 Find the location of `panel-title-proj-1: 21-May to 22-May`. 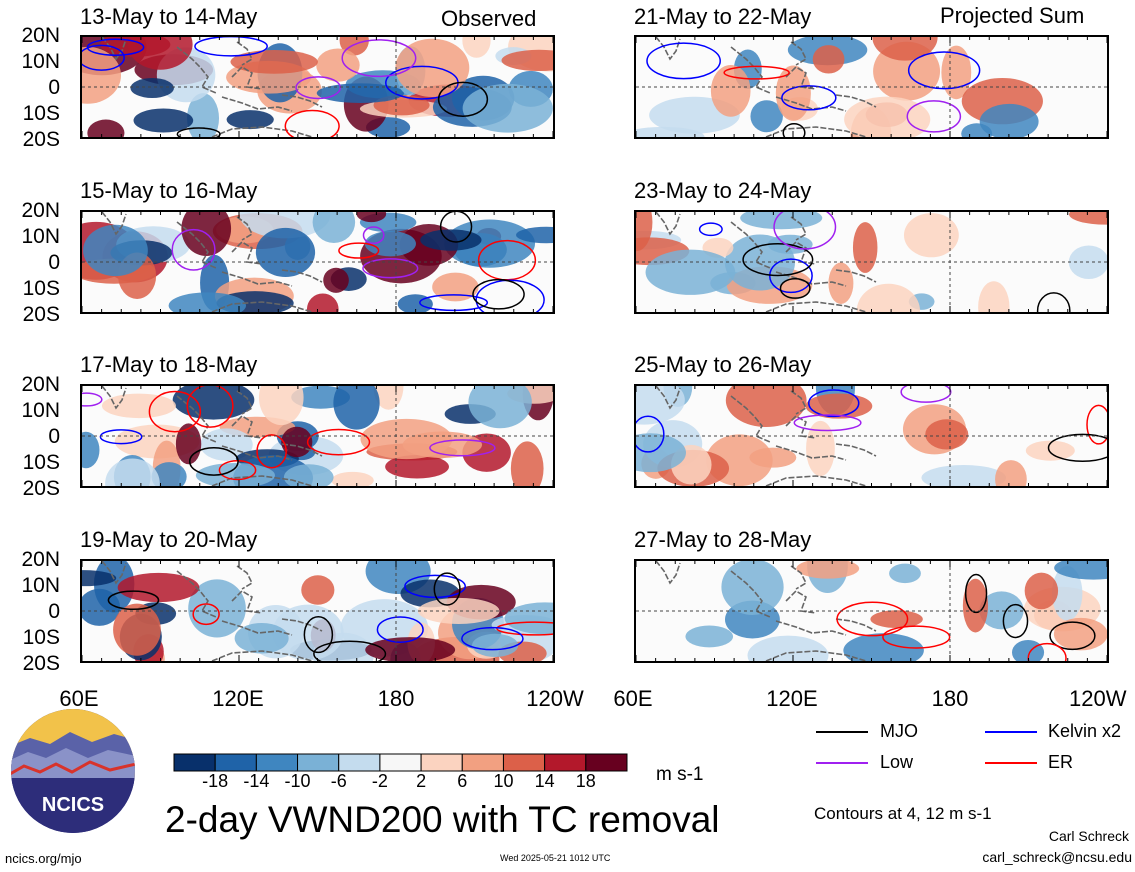

panel-title-proj-1: 21-May to 22-May is located at coordinates (723, 16).